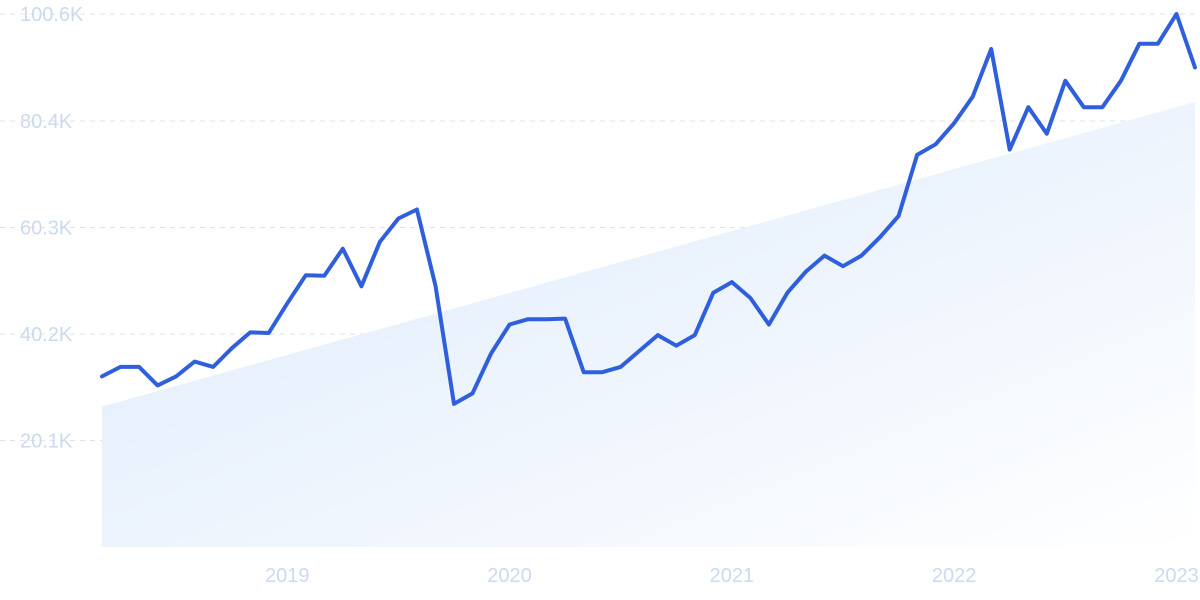 The height and width of the screenshot is (600, 1200). I want to click on y-tick-label: 60.3K, so click(46, 229).